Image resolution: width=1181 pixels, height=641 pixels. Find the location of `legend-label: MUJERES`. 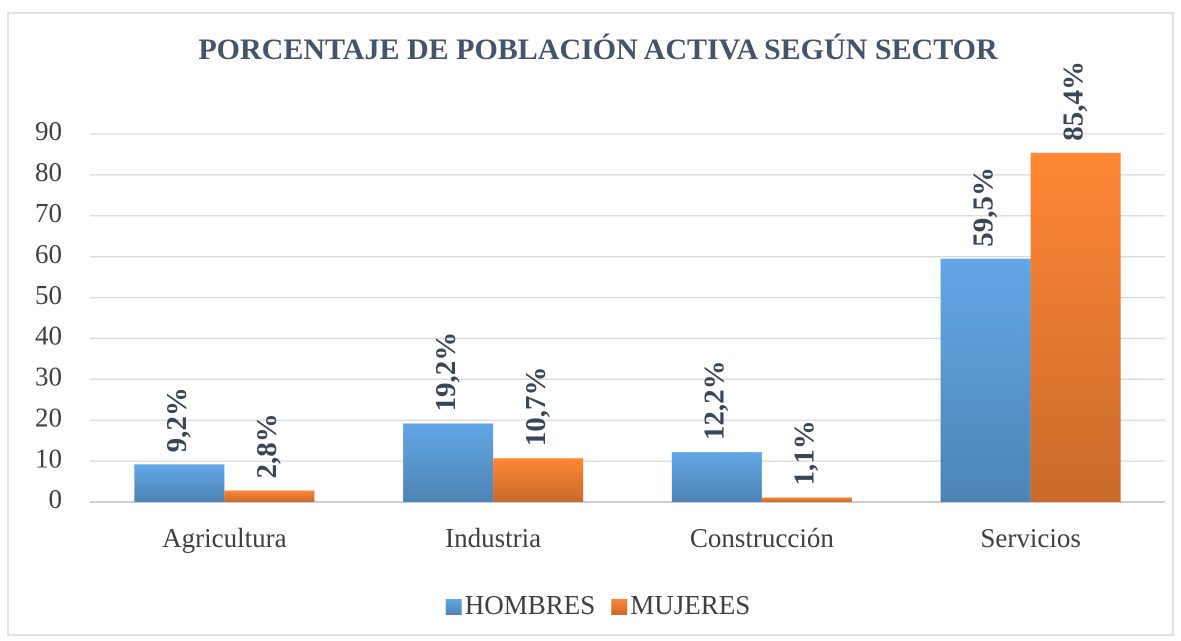

legend-label: MUJERES is located at coordinates (690, 605).